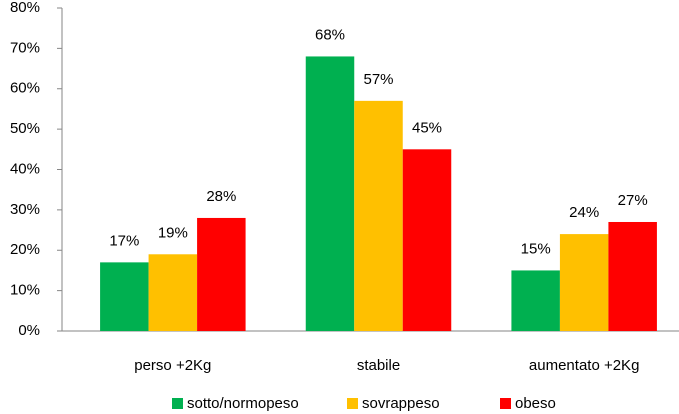  I want to click on y-tick-label: 20%, so click(25, 249).